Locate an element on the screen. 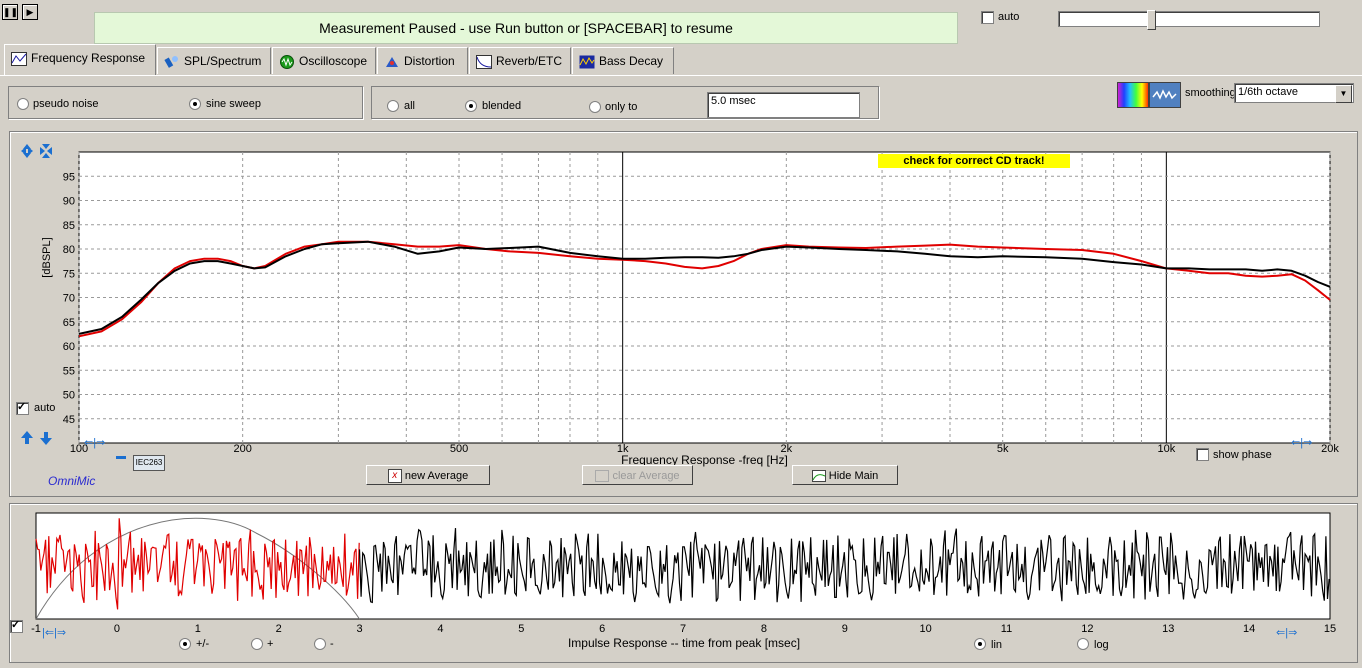 Image resolution: width=1362 pixels, height=668 pixels. new-average-button: x new Average is located at coordinates (428, 475).